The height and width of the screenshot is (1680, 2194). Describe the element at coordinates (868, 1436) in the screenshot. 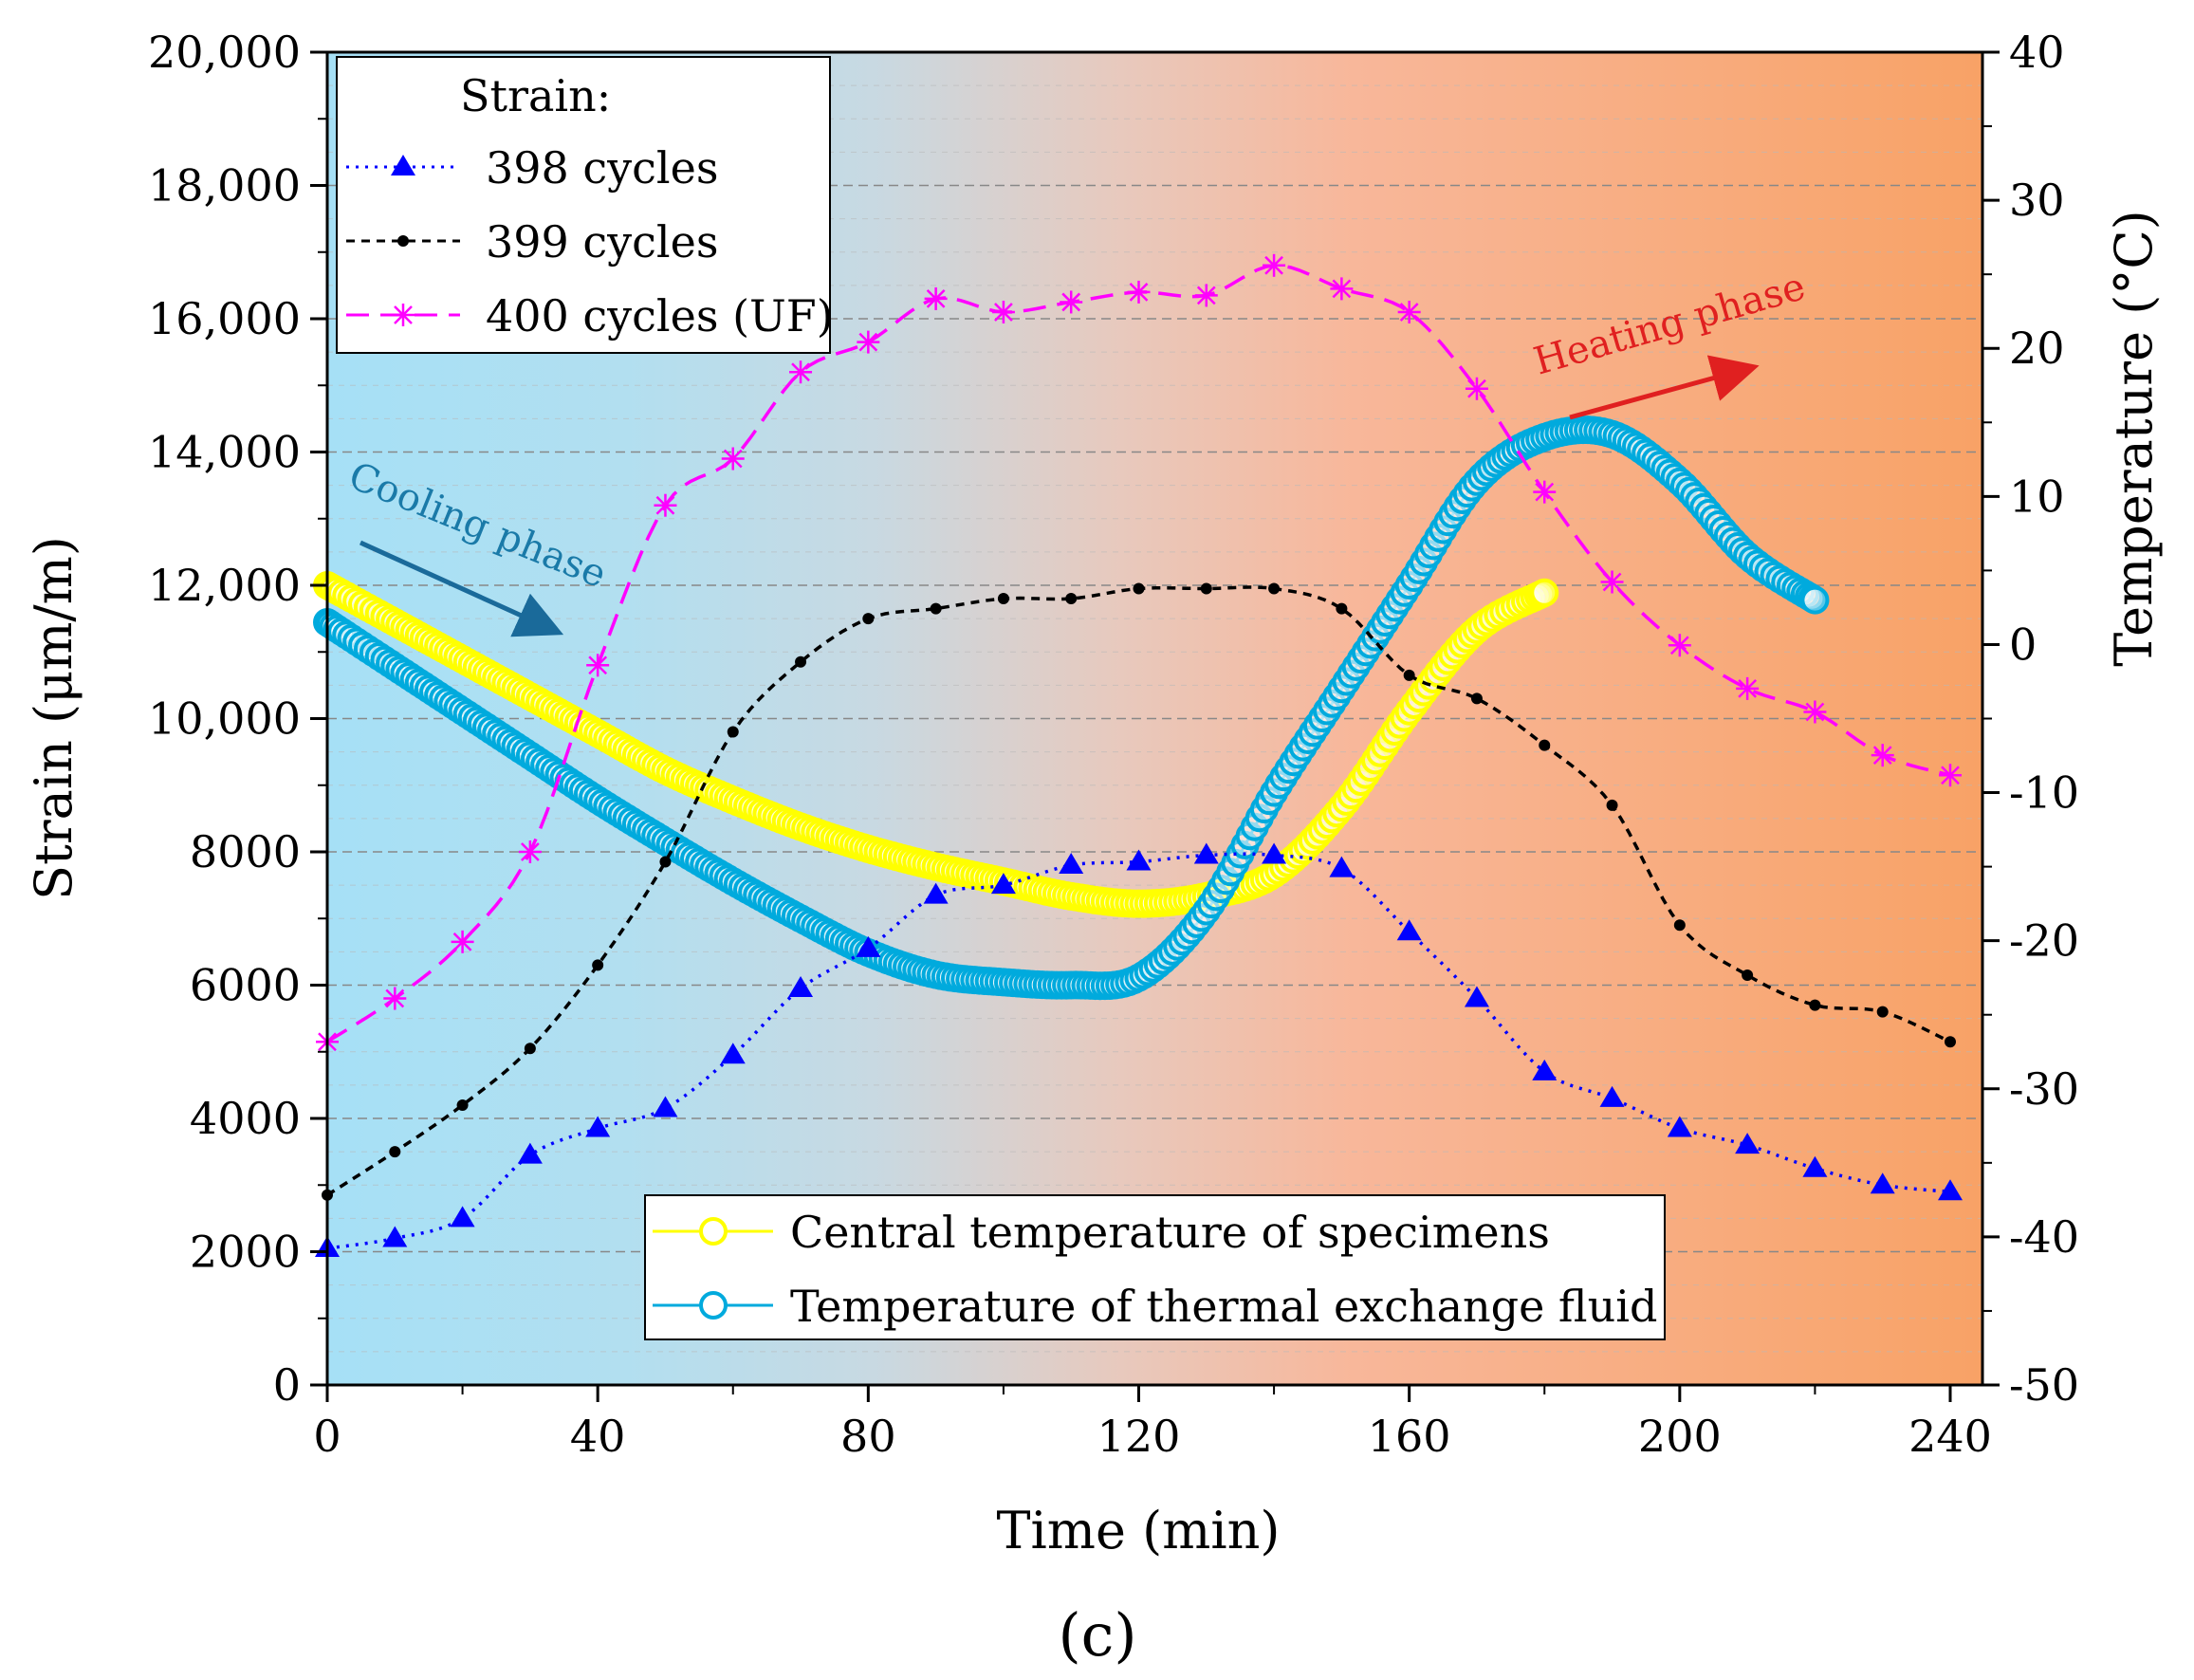

I see `x-tick-label: 80` at that location.